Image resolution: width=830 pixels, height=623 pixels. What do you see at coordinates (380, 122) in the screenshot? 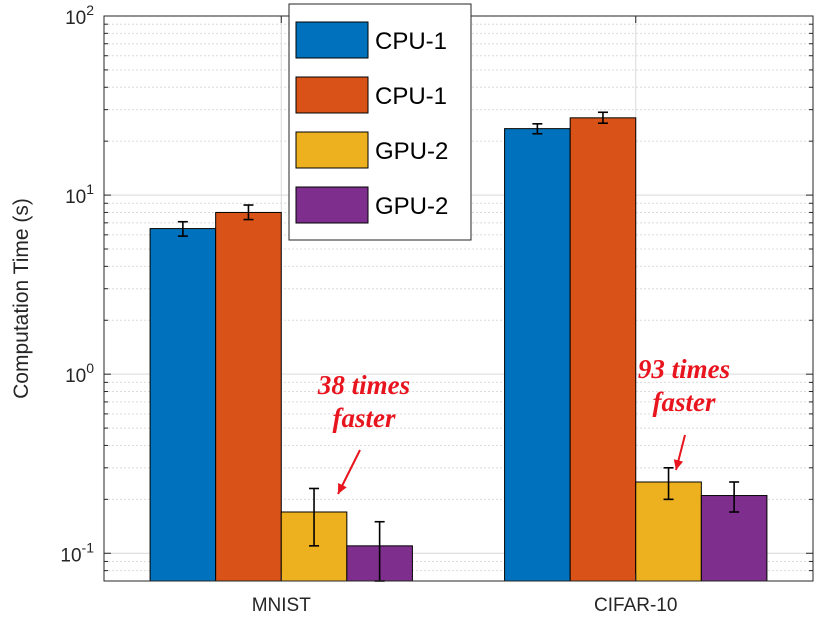
I see `legend: CPU-1 CPU-1 GPU-2 GPU-2` at bounding box center [380, 122].